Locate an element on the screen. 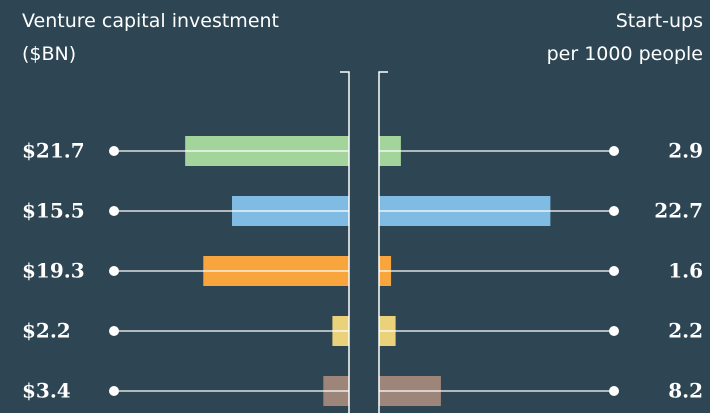  value-label: $2.2 is located at coordinates (46, 331).